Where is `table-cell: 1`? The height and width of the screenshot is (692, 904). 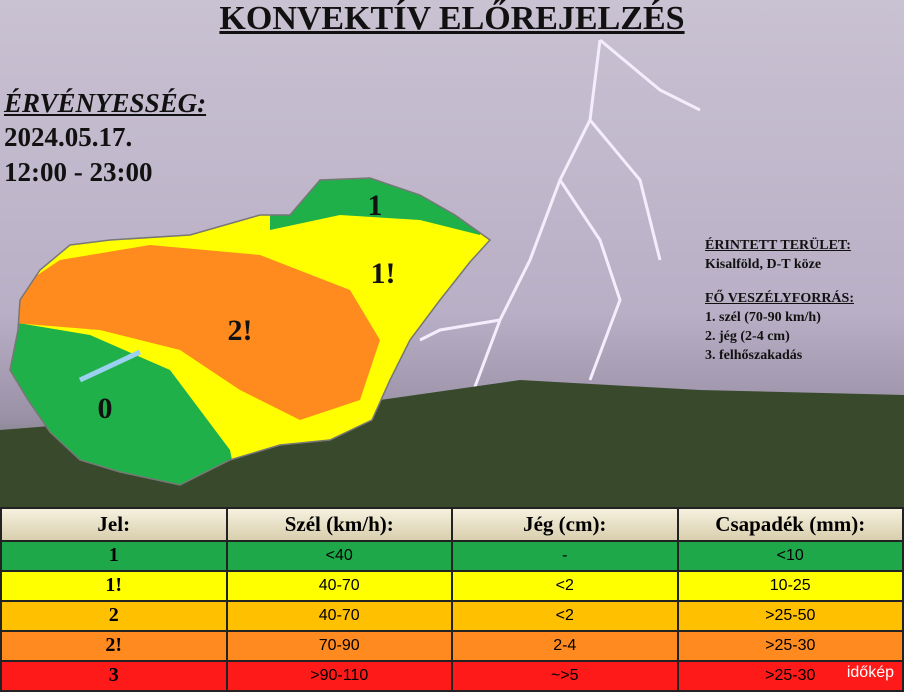
table-cell: 1 is located at coordinates (114, 555).